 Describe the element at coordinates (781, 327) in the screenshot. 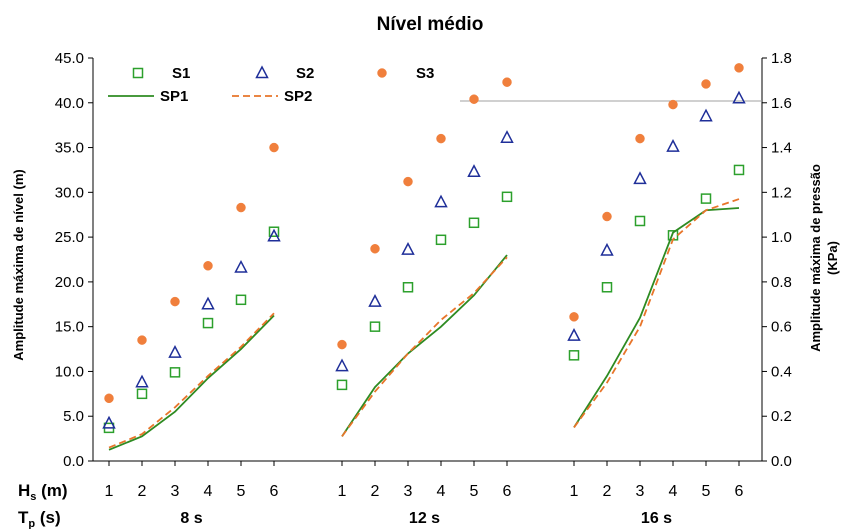

I see `y-tick-label-right: 0.6` at that location.